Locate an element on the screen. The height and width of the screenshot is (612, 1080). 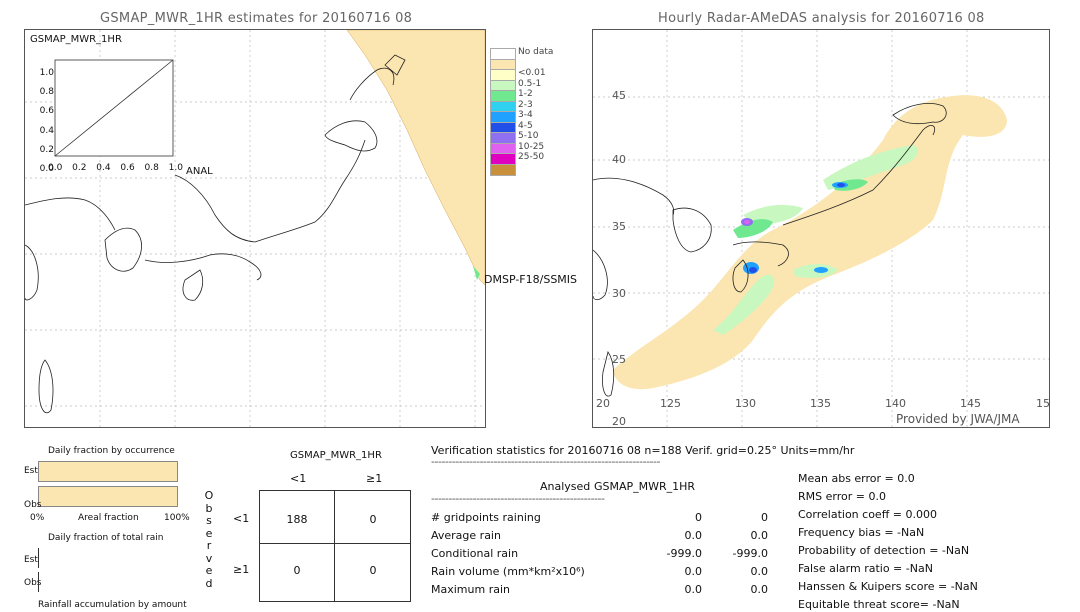
stat-gsmap: 0 is located at coordinates (764, 517).